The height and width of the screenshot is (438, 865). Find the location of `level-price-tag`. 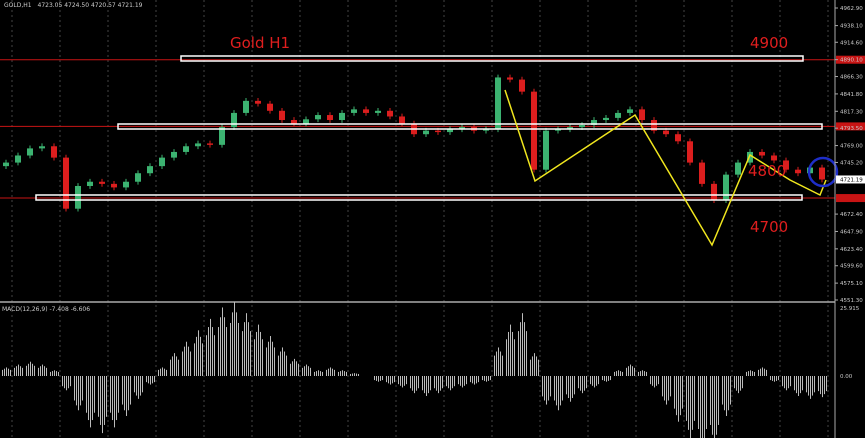

level-price-tag is located at coordinates (850, 59).